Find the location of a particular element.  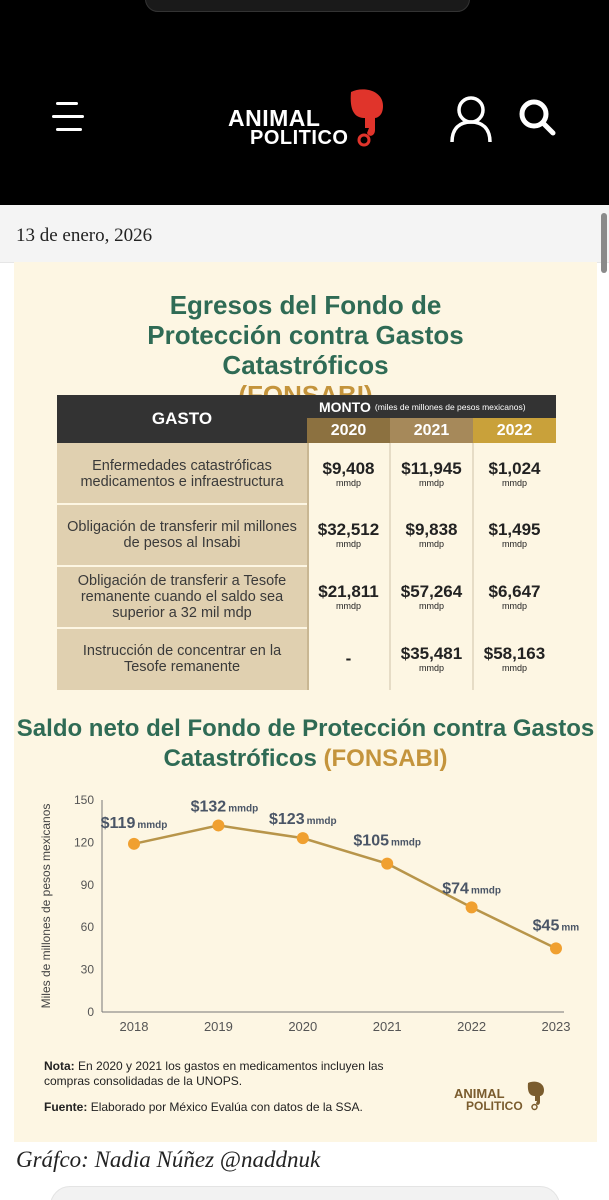

value-cell: $57,264 mmdp is located at coordinates (431, 597).